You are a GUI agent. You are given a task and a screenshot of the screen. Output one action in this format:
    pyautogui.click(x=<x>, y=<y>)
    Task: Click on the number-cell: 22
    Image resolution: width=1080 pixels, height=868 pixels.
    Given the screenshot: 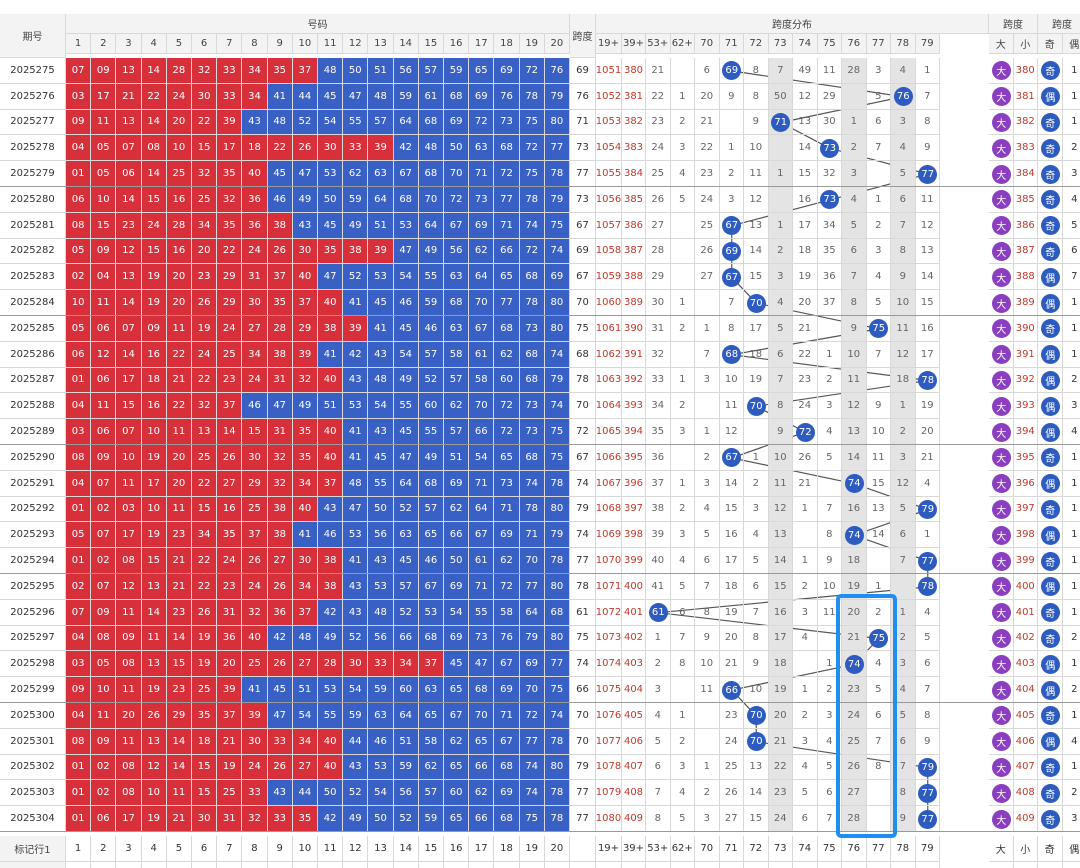 What is the action you would take?
    pyautogui.click(x=230, y=251)
    